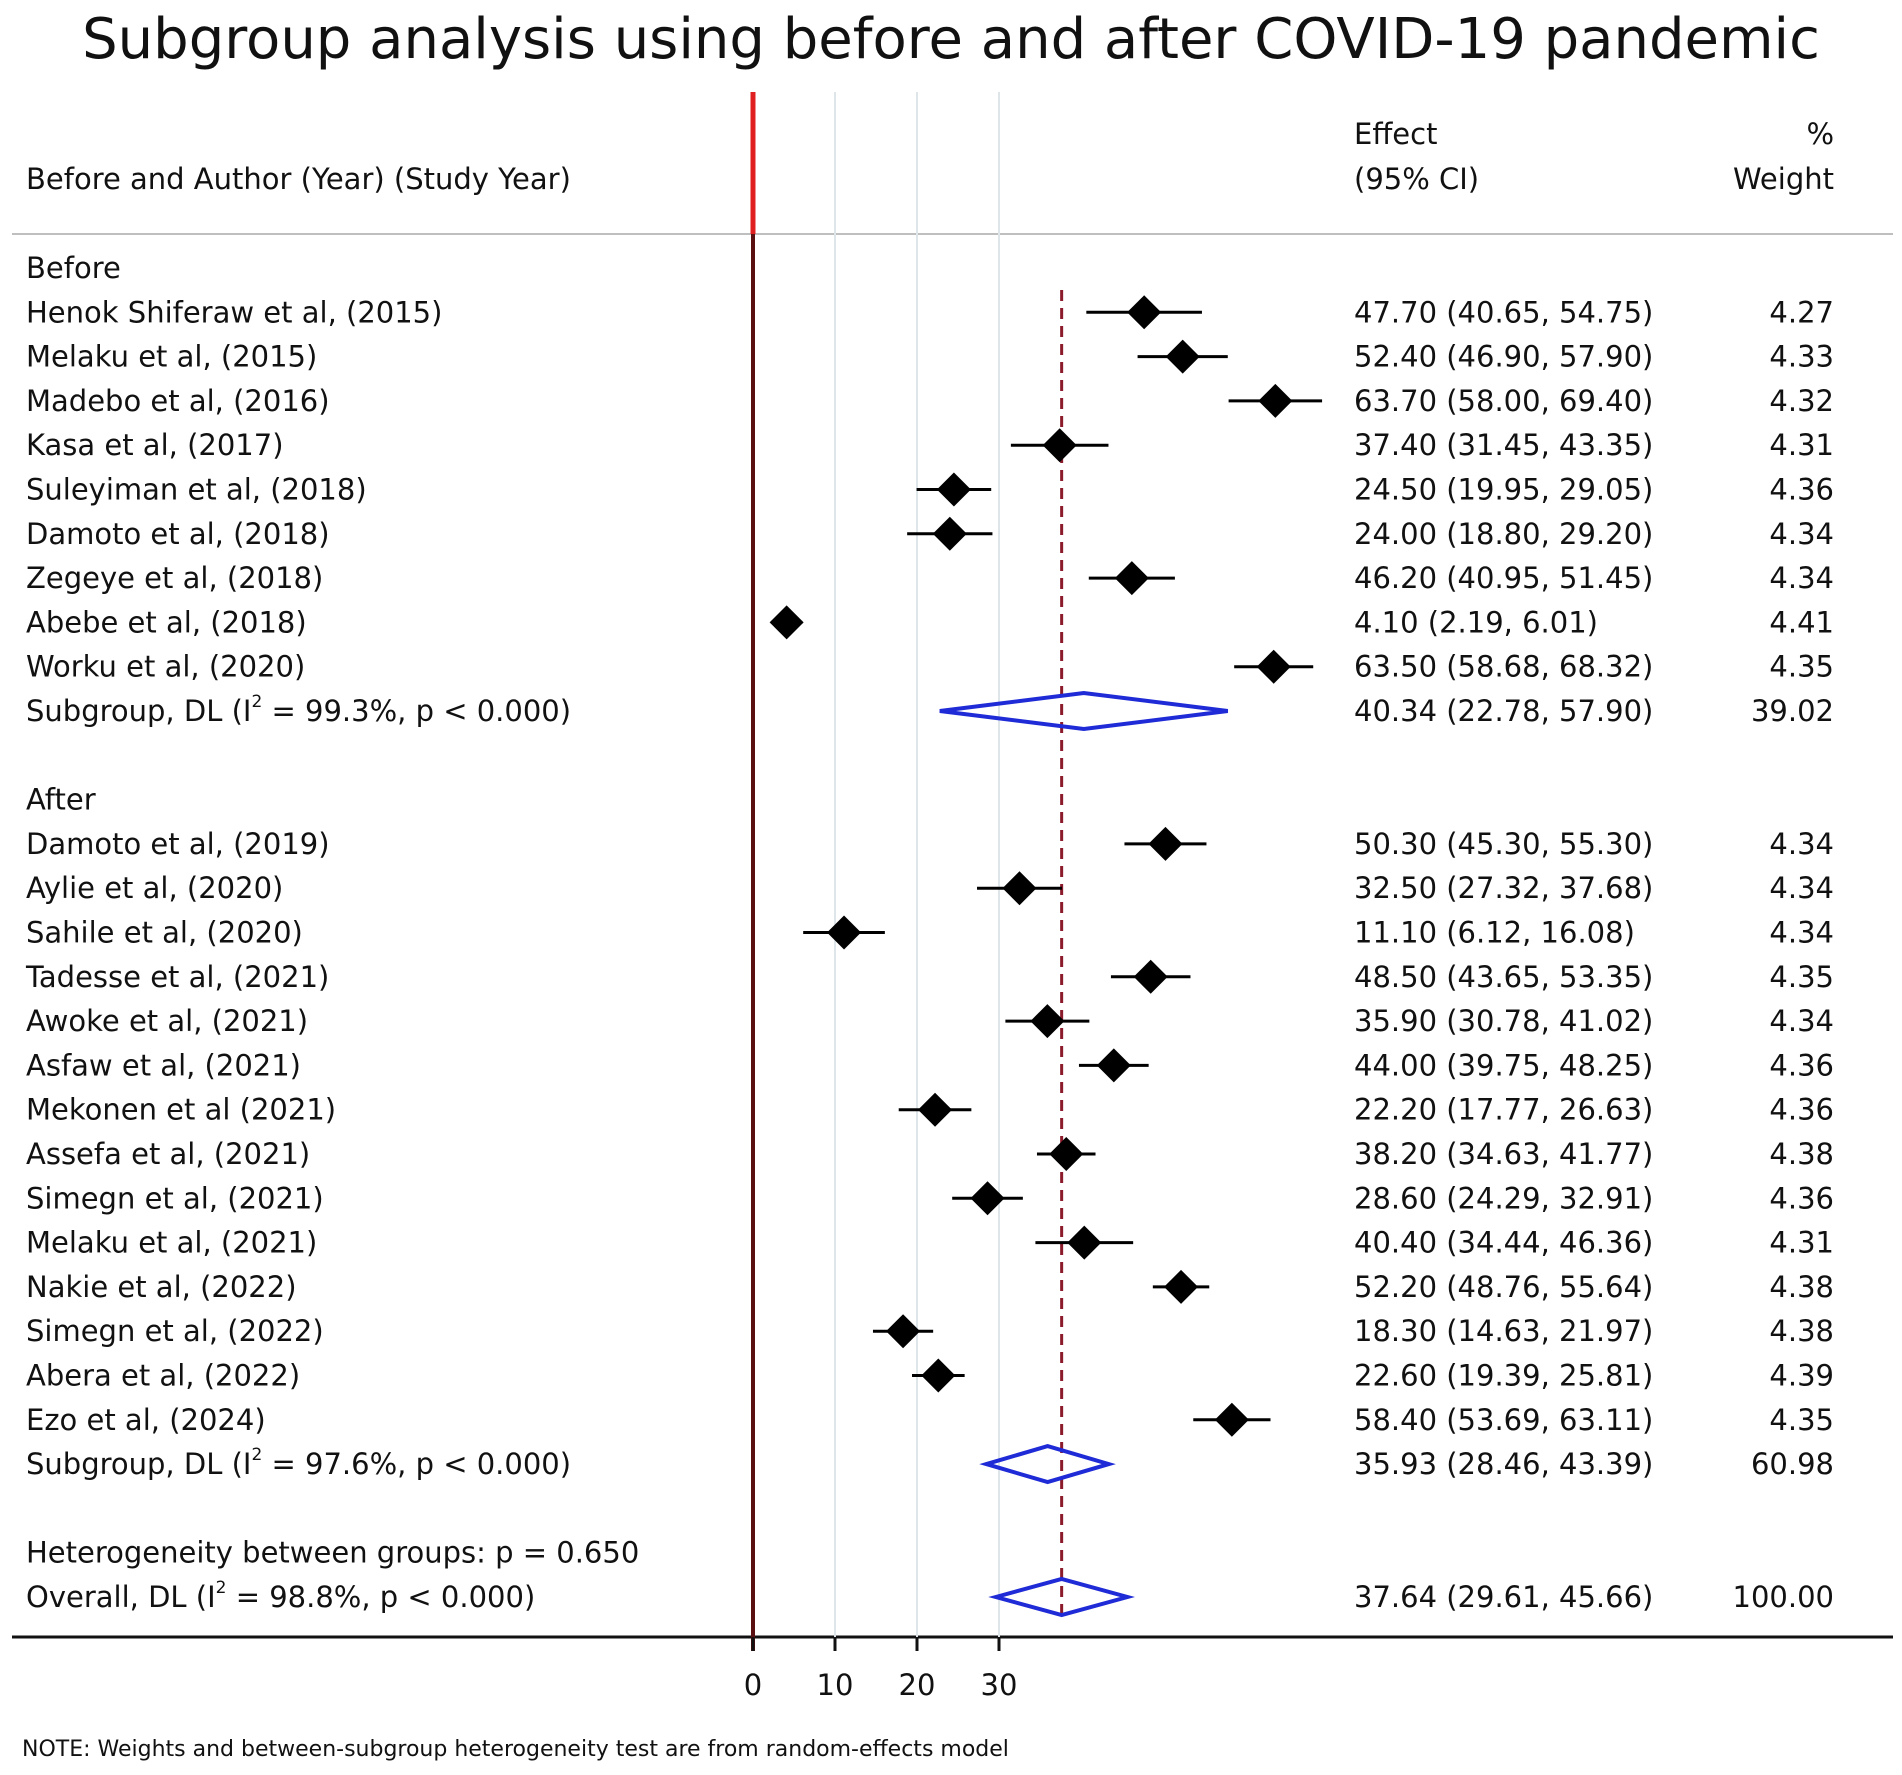 The width and height of the screenshot is (1902, 1775). I want to click on study-name: Awoke et al, (2021), so click(167, 1021).